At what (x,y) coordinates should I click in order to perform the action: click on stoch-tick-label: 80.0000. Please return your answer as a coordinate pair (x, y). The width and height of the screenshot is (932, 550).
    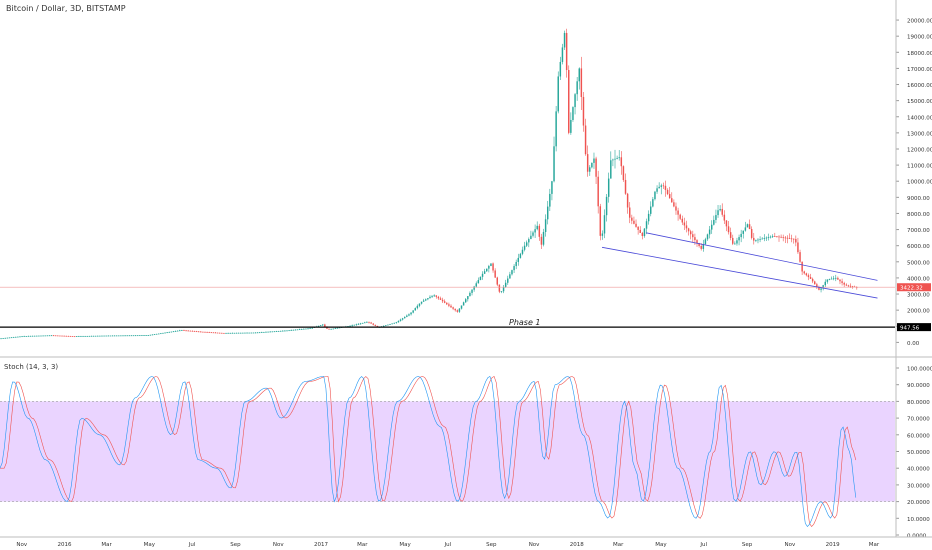
    Looking at the image, I should click on (918, 403).